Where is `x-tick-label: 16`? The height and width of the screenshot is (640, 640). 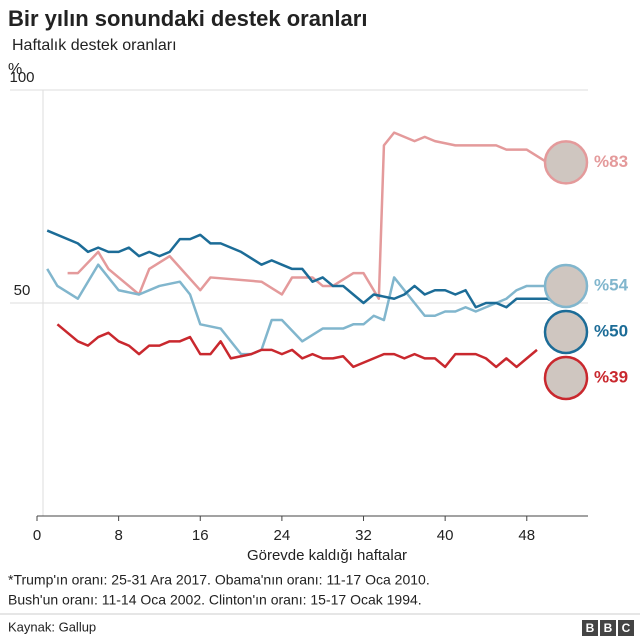
x-tick-label: 16 is located at coordinates (200, 535).